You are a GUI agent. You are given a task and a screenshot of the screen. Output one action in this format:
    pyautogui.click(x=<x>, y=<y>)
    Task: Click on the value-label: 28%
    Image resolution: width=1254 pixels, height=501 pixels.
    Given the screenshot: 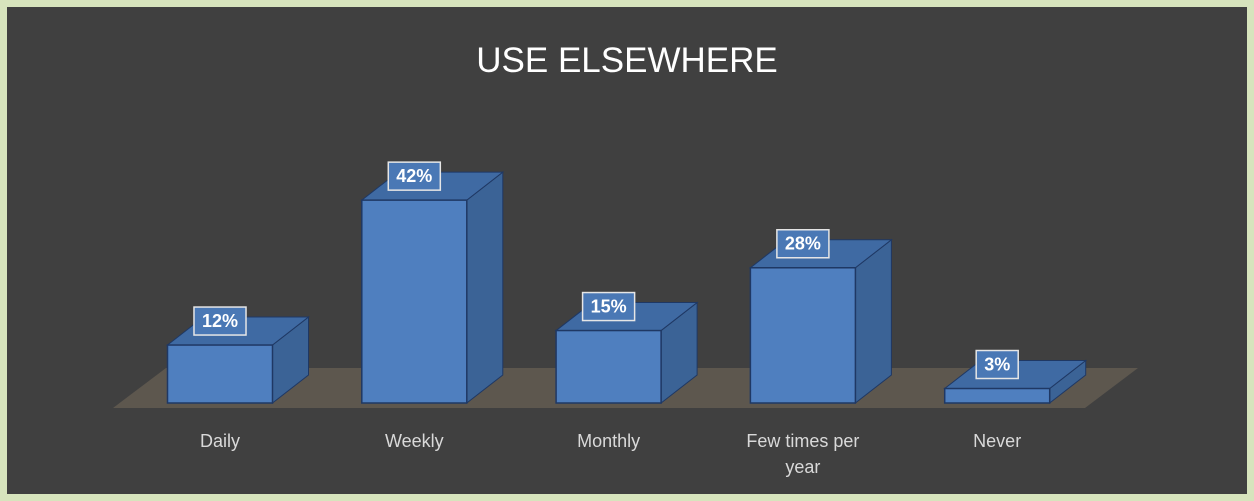 What is the action you would take?
    pyautogui.click(x=803, y=244)
    